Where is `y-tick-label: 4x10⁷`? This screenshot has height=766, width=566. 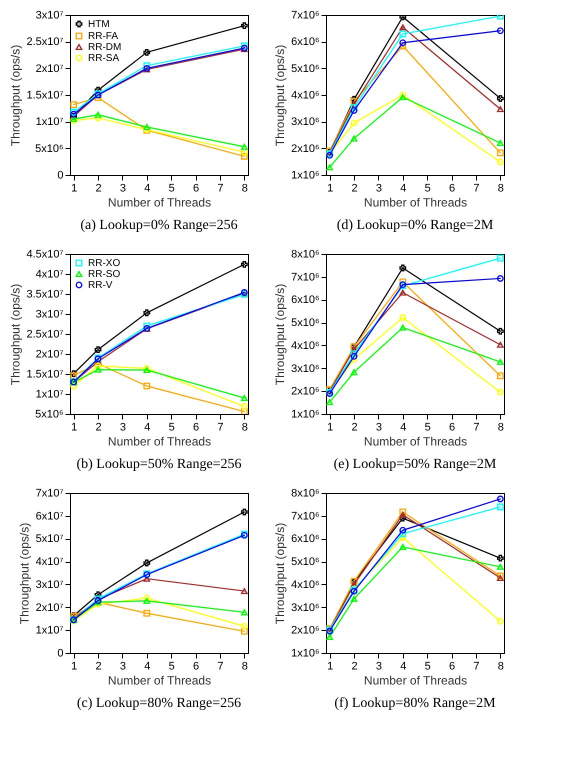 y-tick-label: 4x10⁷ is located at coordinates (50, 274).